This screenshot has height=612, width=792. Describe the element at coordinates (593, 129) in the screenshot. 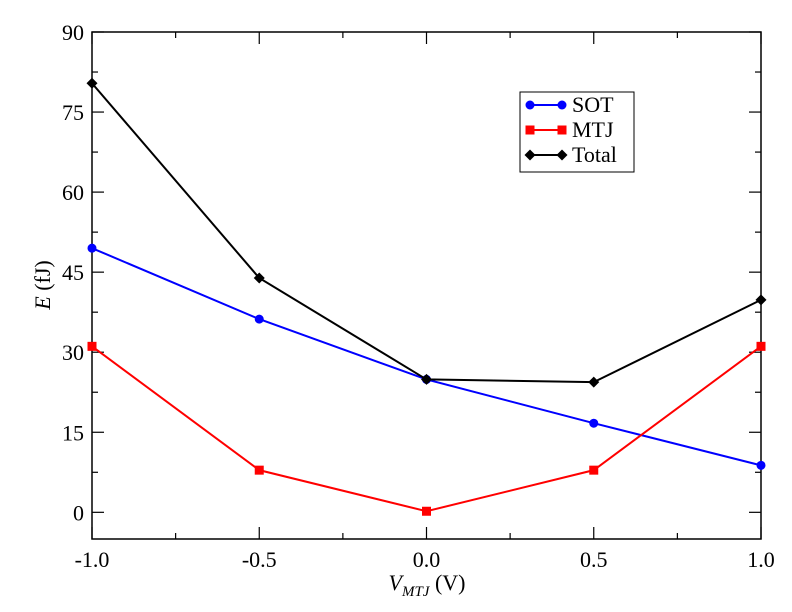

I see `legend-label-mtj: MTJ` at that location.